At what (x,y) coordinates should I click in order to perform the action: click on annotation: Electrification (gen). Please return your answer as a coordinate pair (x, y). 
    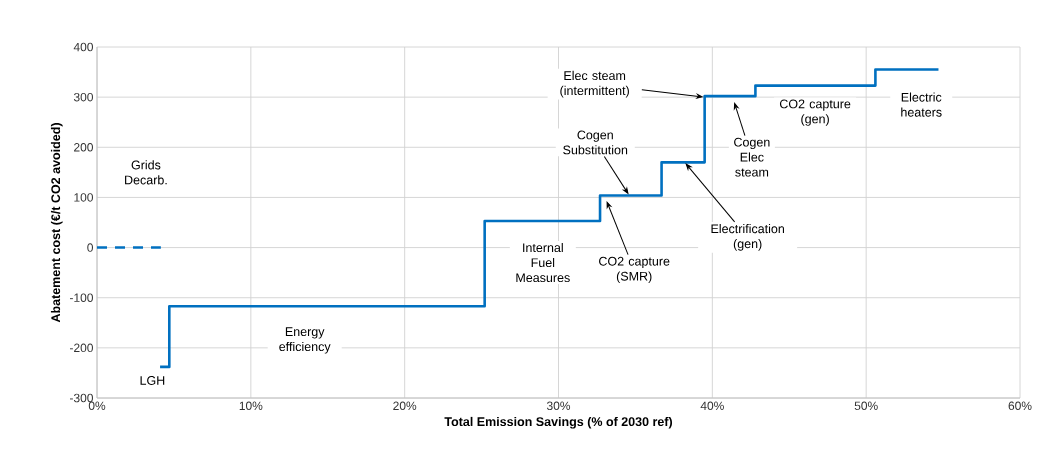
    Looking at the image, I should click on (747, 237).